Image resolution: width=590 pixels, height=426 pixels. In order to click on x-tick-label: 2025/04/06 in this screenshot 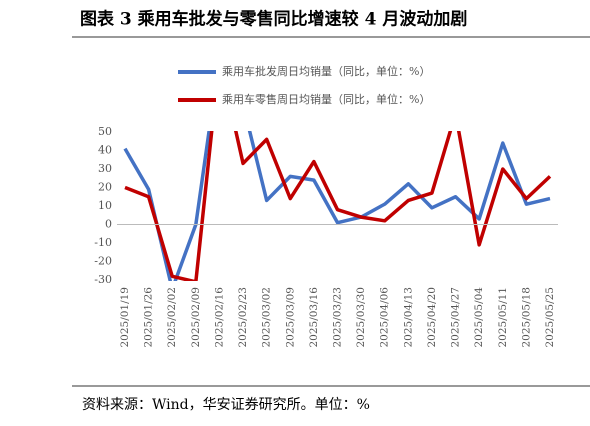, I will do `click(385, 317)`.